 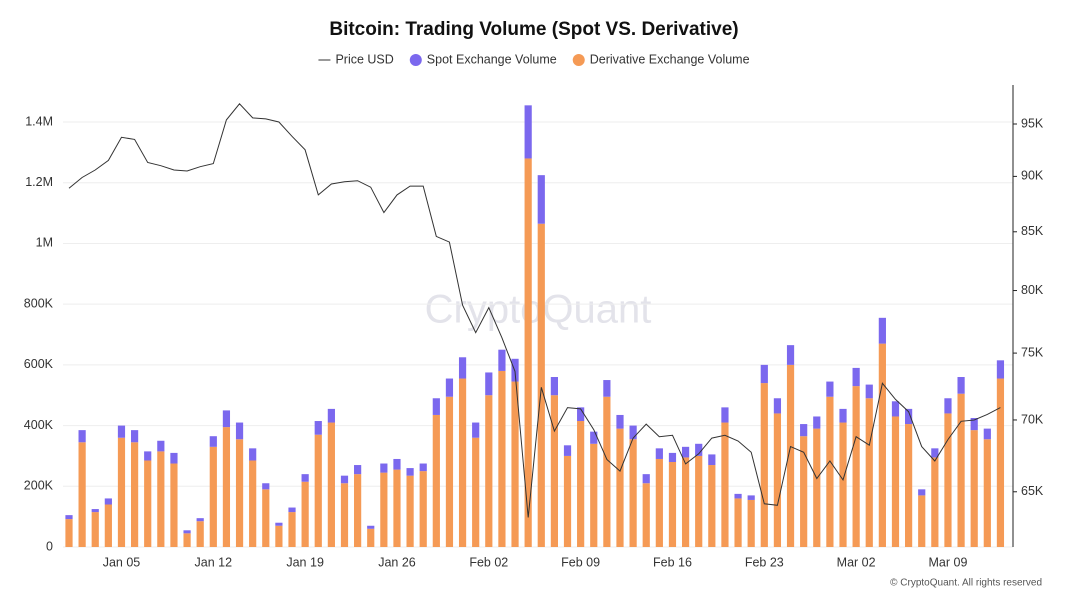 I want to click on y2-tick-label: 80K, so click(x=1032, y=290).